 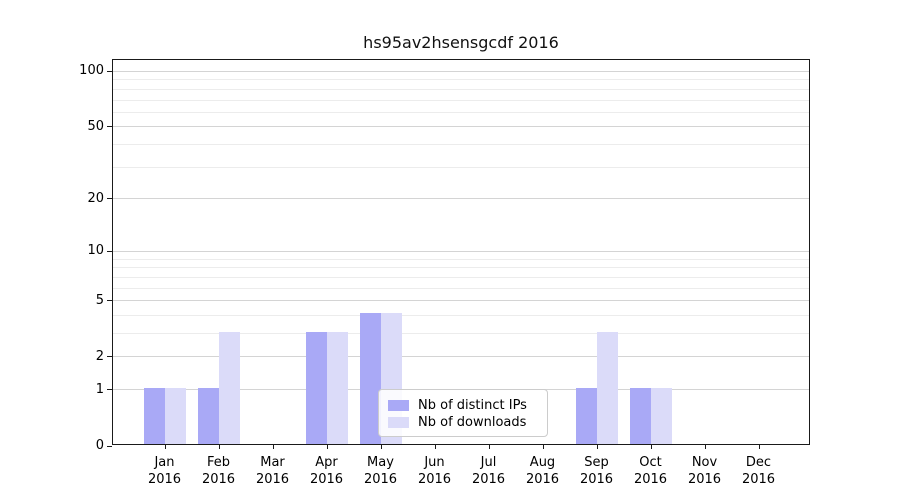 I want to click on legend-label-downloads: Nb of downloads, so click(x=472, y=422).